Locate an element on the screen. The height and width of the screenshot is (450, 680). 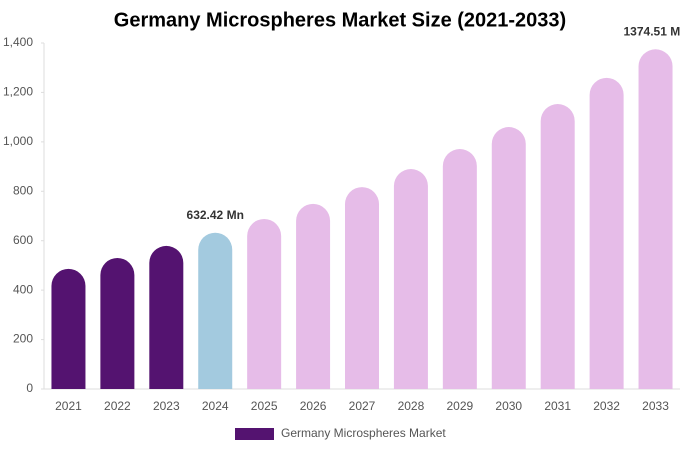
y-tick-label: 1,000 is located at coordinates (18, 141).